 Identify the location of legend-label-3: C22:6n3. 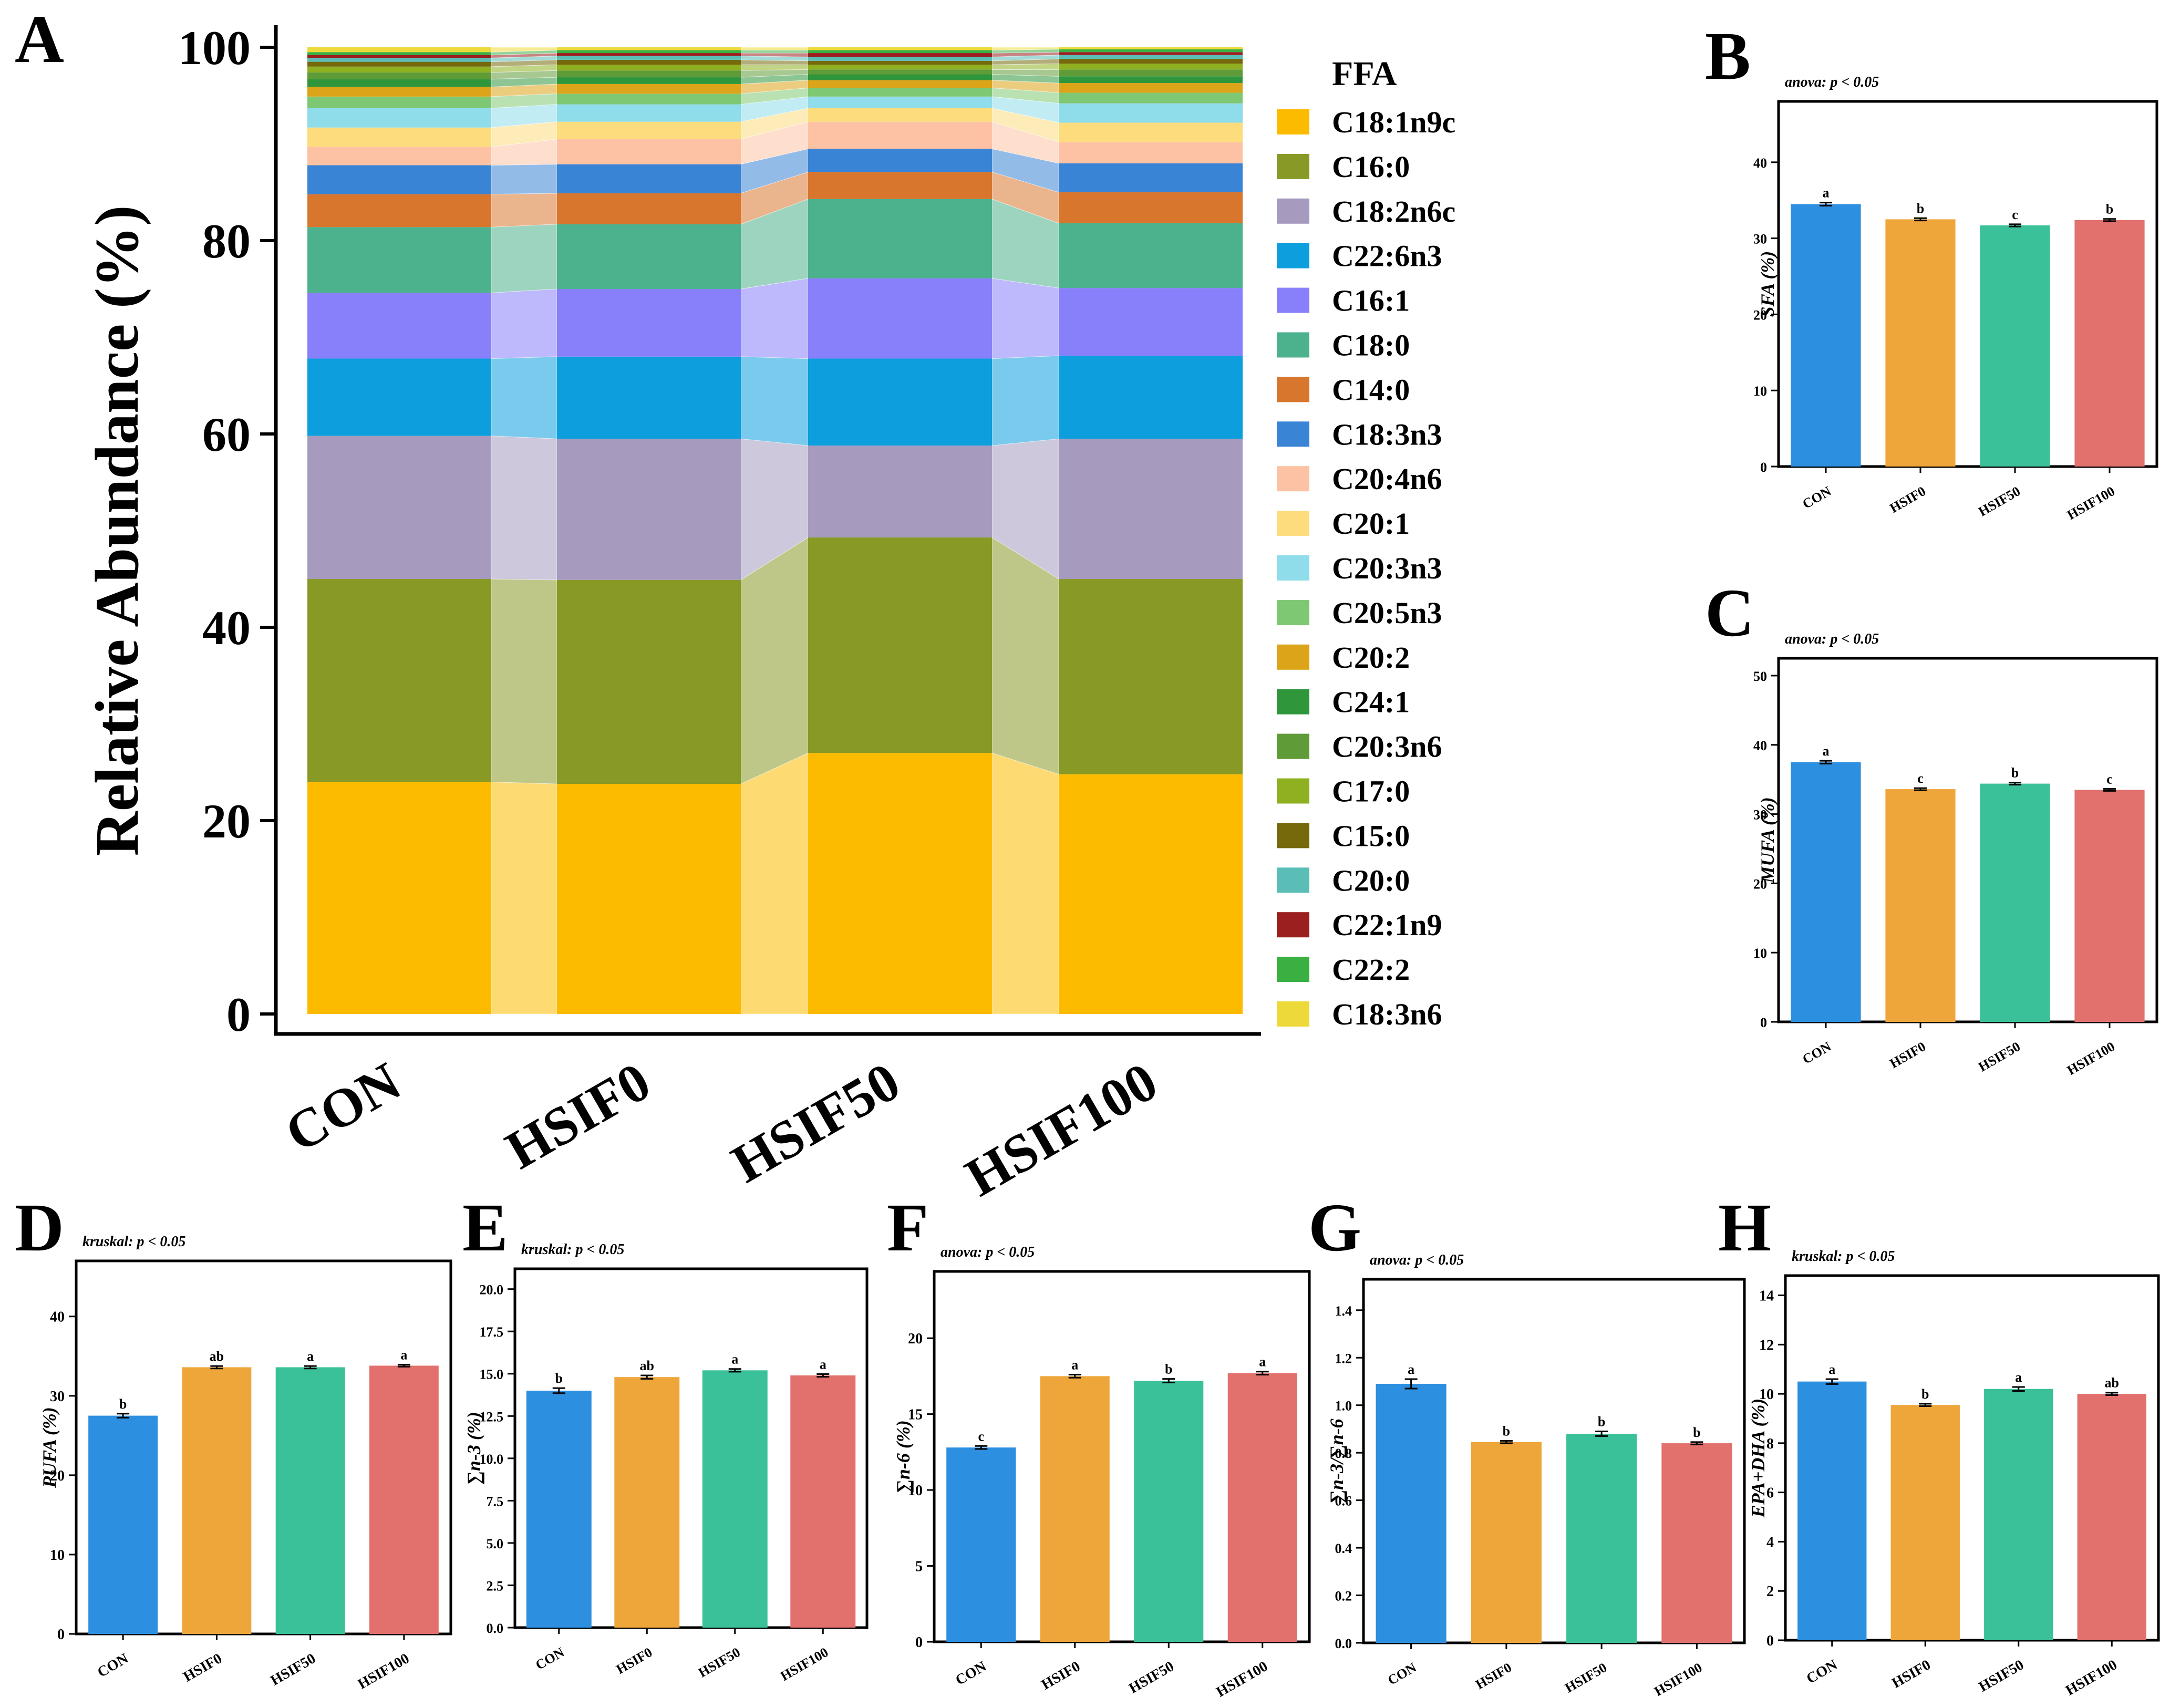
(1387, 256).